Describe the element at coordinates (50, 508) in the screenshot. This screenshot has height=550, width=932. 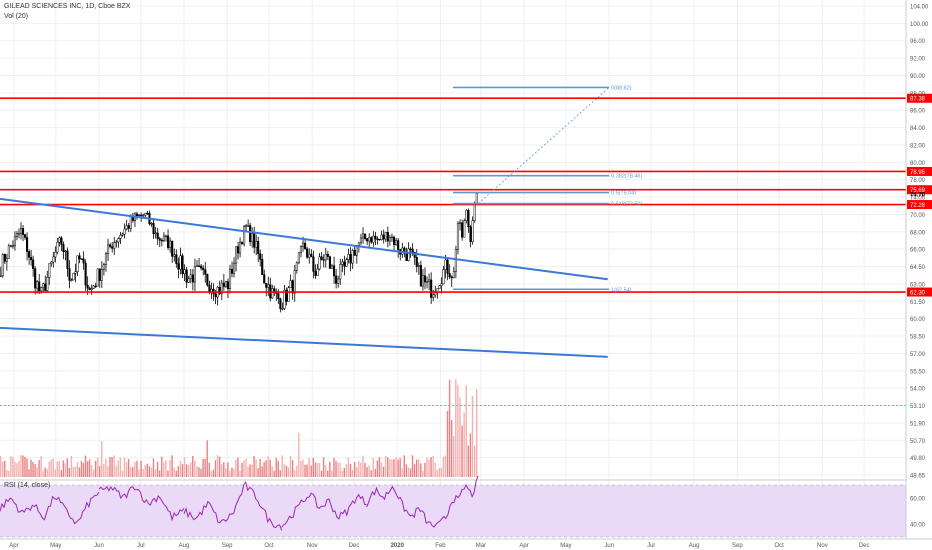
I see `rsi-line` at that location.